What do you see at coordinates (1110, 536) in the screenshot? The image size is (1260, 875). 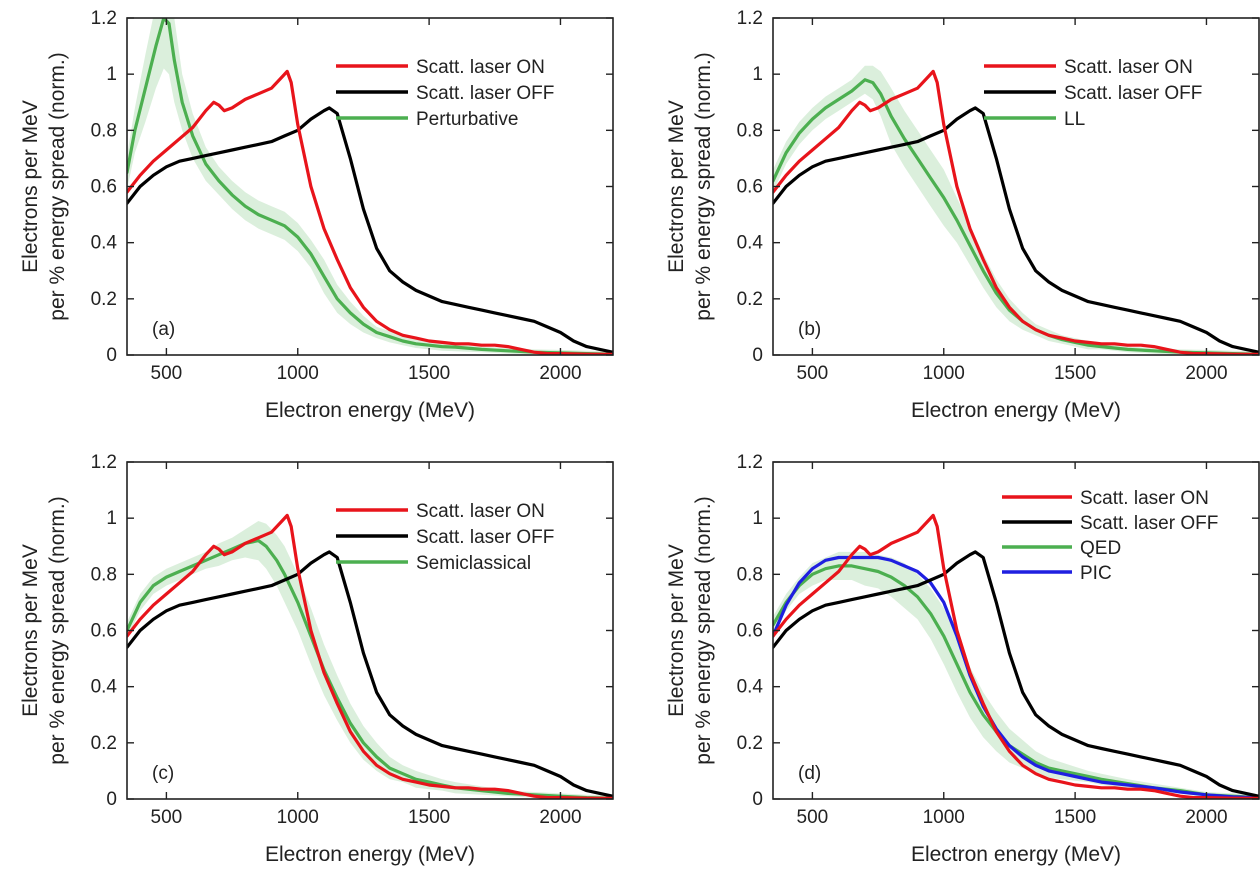 I see `legend: Scatt. laser ON Scatt. laser OFF QED PIC` at bounding box center [1110, 536].